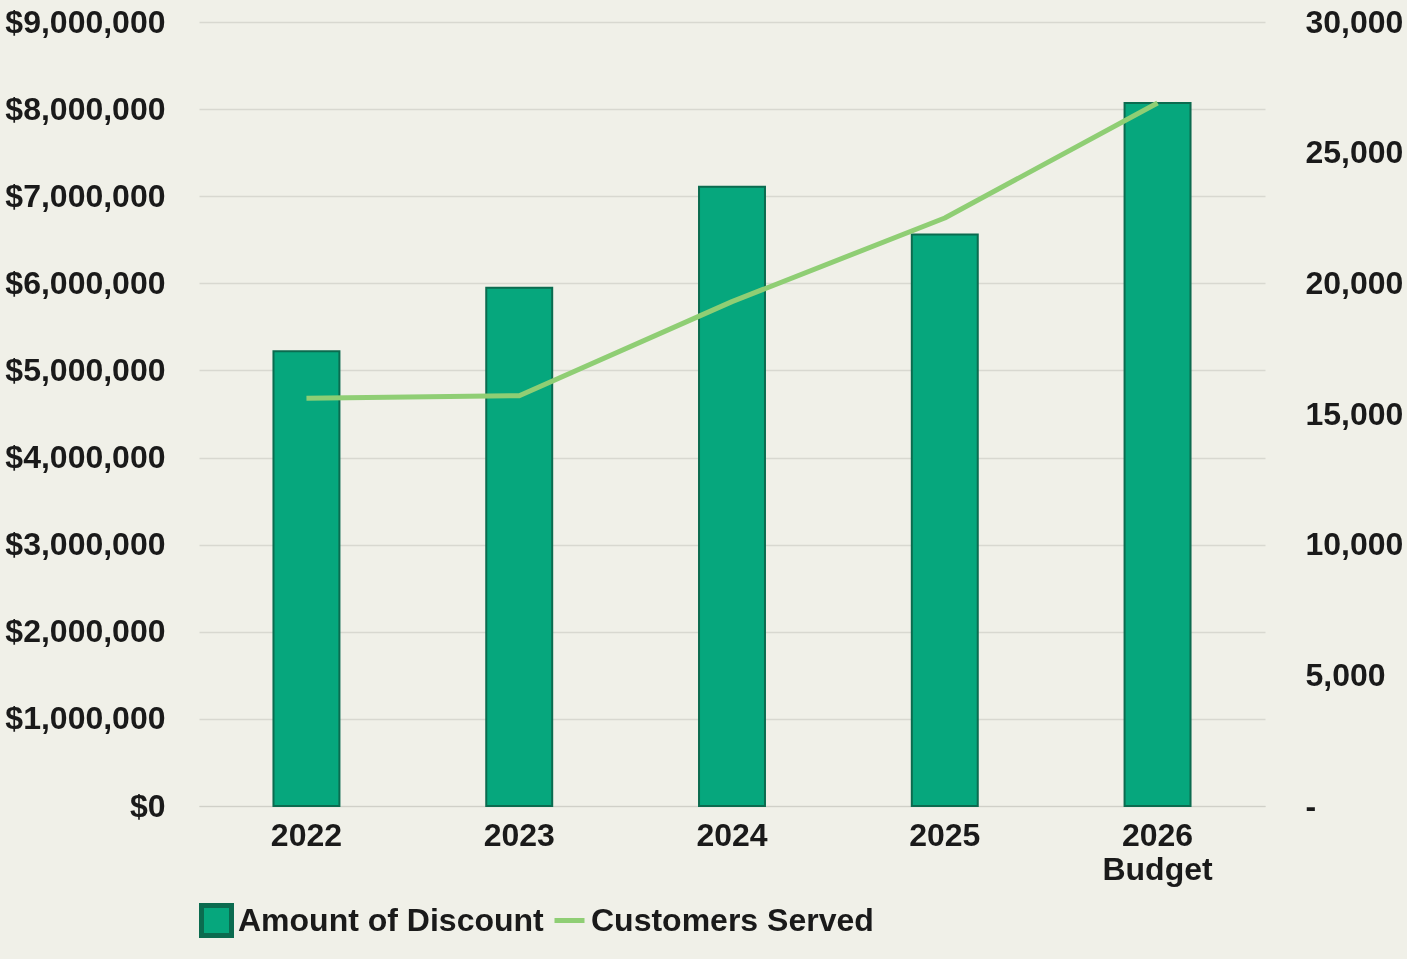 The width and height of the screenshot is (1407, 959). Describe the element at coordinates (147, 805) in the screenshot. I see `y-tick-label: $0` at that location.